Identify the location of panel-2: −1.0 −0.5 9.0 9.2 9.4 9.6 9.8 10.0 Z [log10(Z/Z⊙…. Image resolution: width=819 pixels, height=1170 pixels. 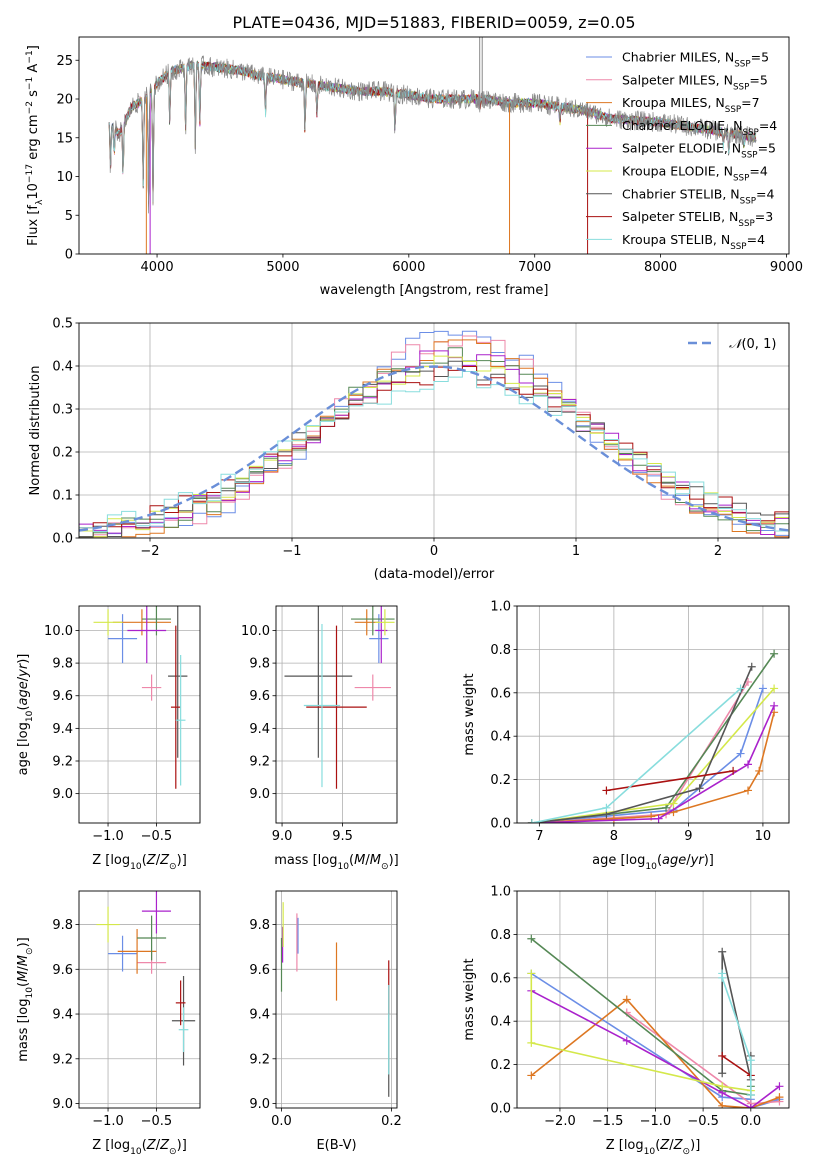
(108, 738).